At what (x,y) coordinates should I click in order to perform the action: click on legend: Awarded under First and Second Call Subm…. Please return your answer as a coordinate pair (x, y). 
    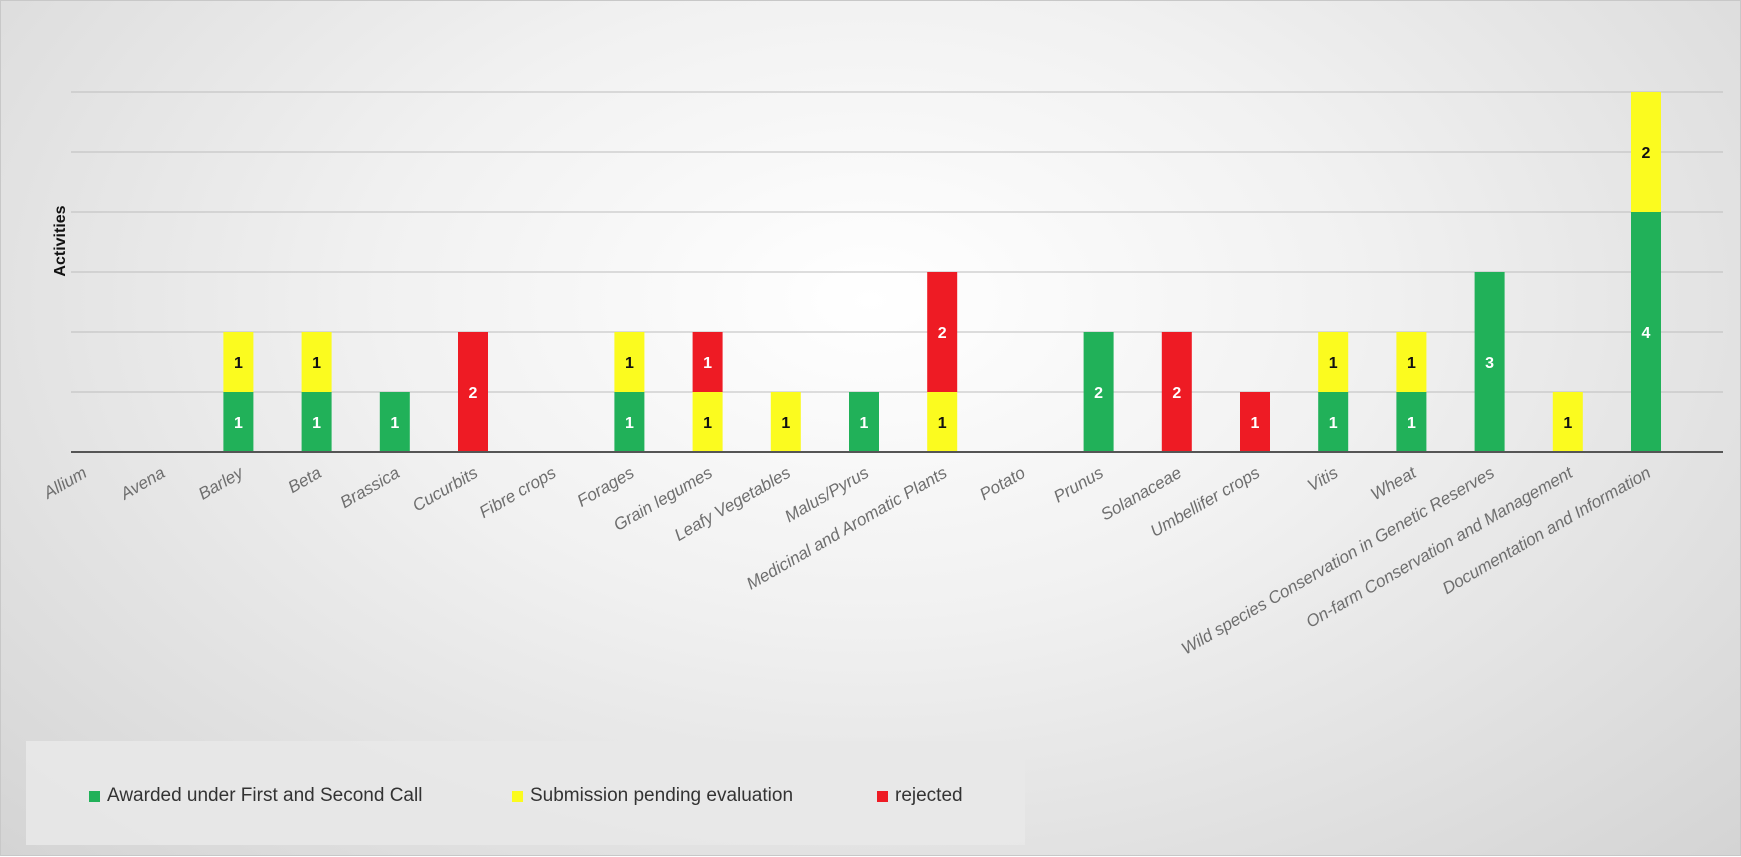
    Looking at the image, I should click on (525, 793).